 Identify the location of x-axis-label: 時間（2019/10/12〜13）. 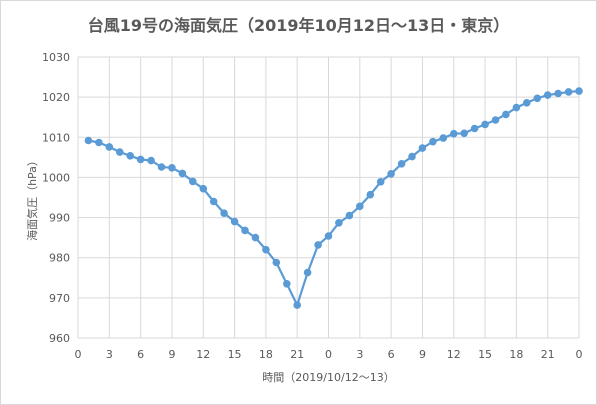
(328, 377).